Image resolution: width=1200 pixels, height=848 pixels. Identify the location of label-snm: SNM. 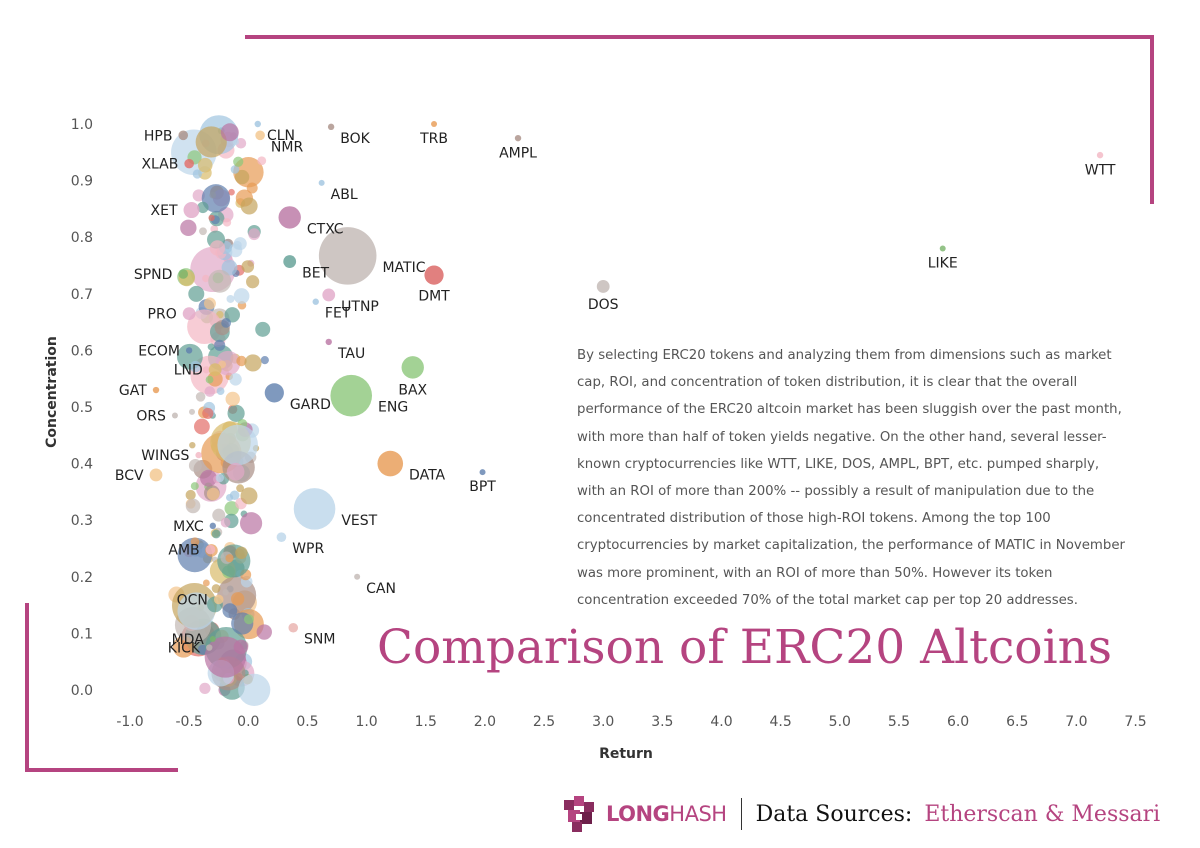
(319, 640).